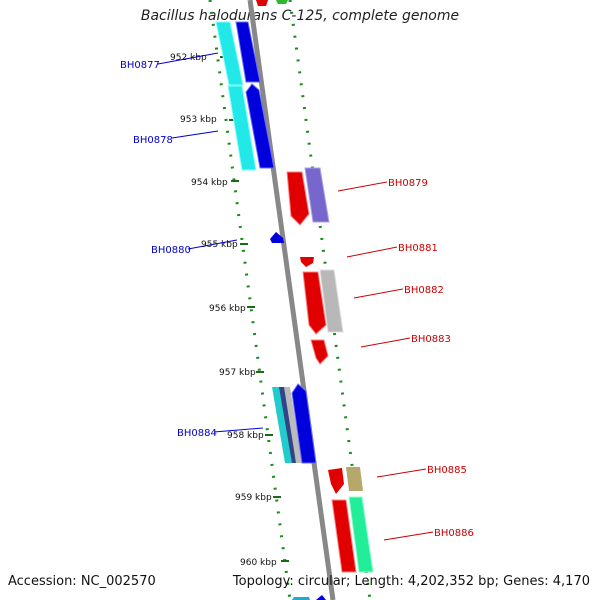  I want to click on gene-BH0885-olive, so click(354, 479).